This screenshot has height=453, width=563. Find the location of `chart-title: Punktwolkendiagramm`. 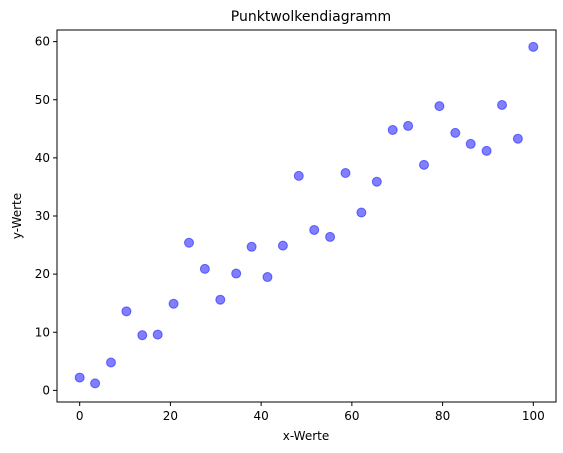

chart-title: Punktwolkendiagramm is located at coordinates (311, 17).